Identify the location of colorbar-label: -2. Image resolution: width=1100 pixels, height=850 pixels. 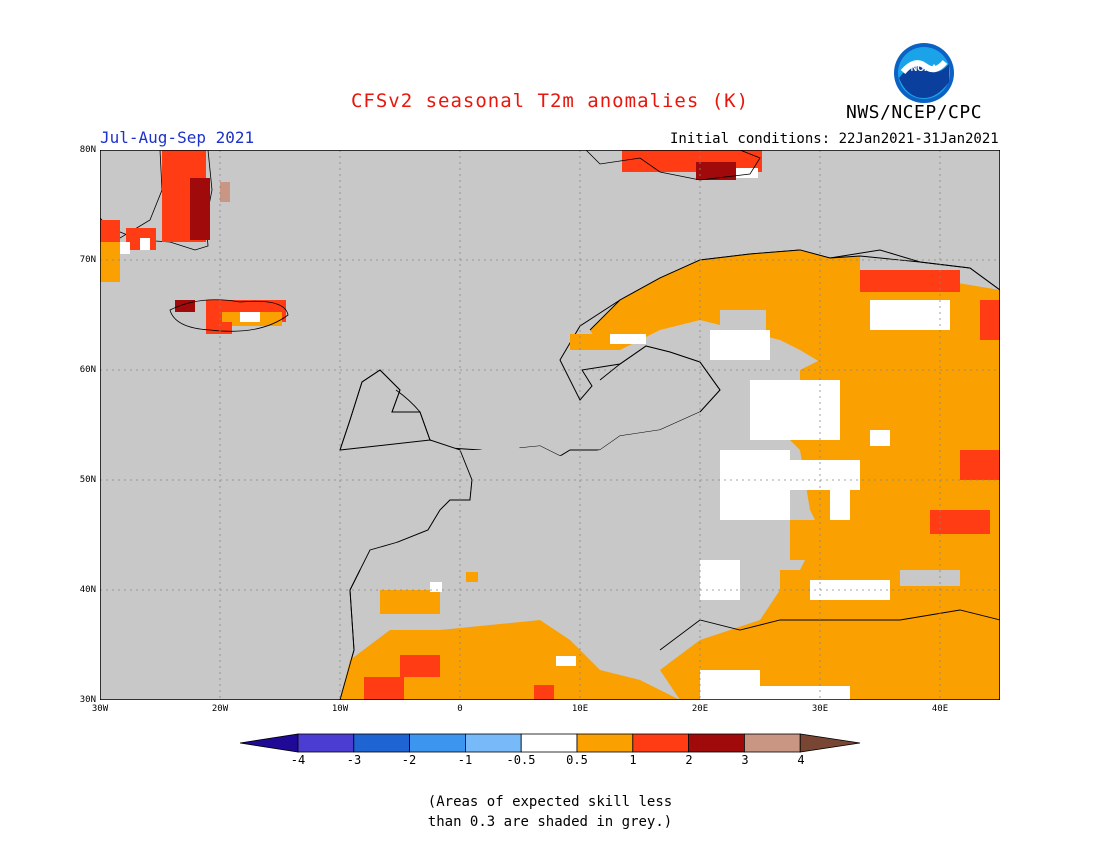
(409, 760).